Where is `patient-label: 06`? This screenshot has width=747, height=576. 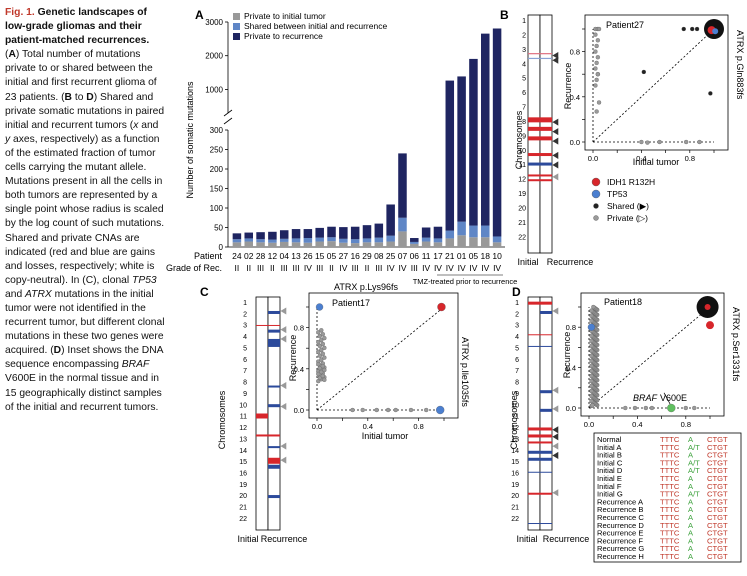 patient-label: 06 is located at coordinates (415, 256).